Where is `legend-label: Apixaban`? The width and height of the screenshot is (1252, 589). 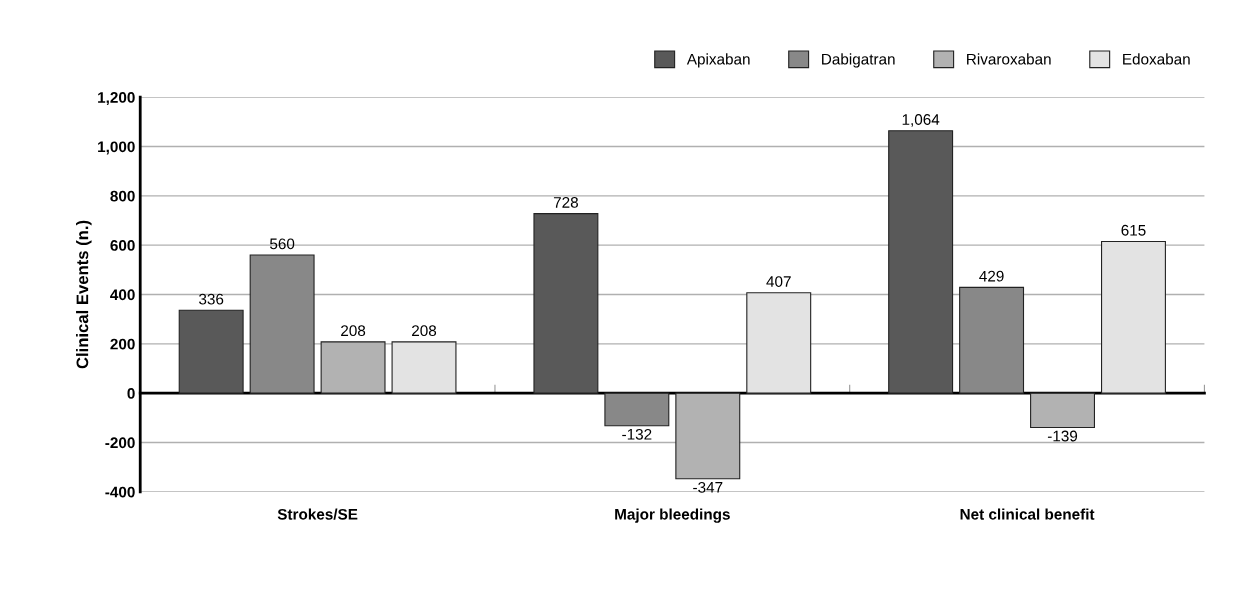
legend-label: Apixaban is located at coordinates (718, 60).